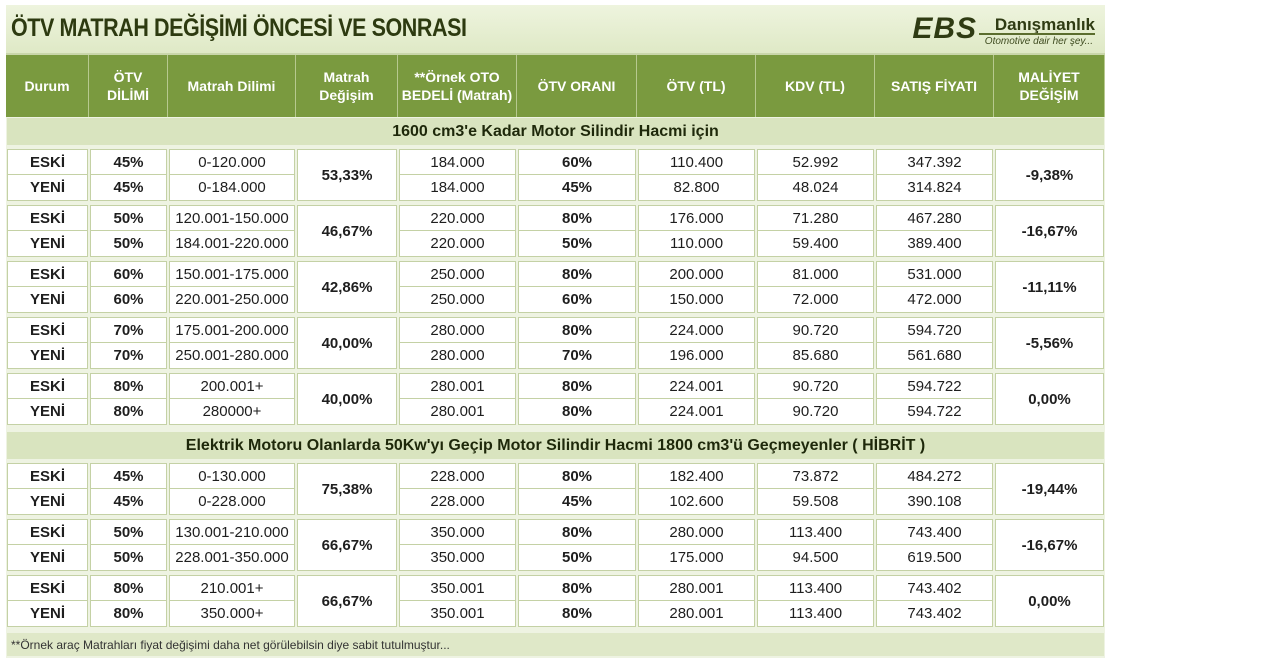  What do you see at coordinates (696, 558) in the screenshot?
I see `table-cell-otv: 175.000` at bounding box center [696, 558].